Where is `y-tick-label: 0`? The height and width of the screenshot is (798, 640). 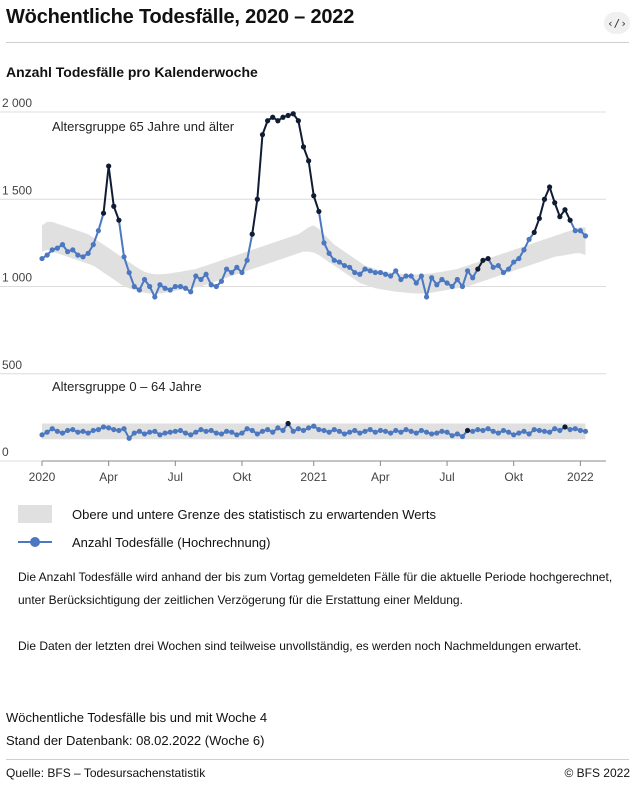
y-tick-label: 0 is located at coordinates (5, 452).